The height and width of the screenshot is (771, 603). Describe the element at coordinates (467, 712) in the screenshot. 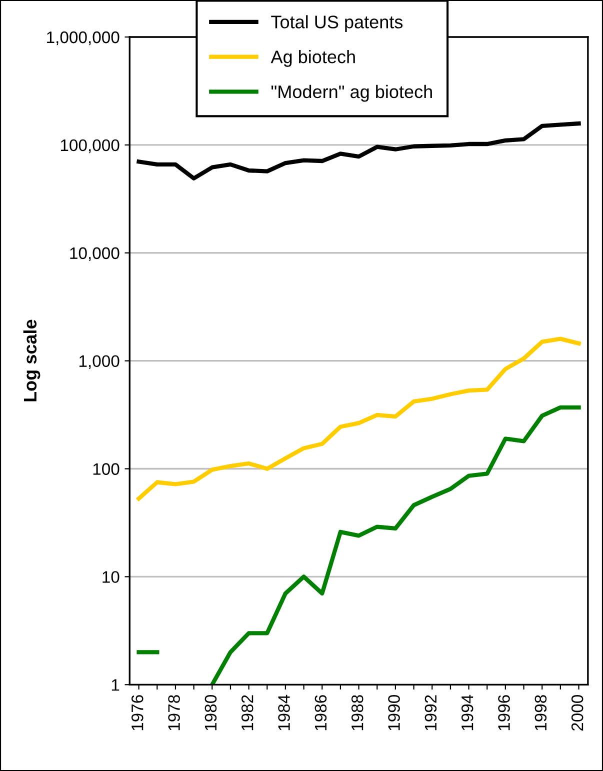

I see `x-tick-label: 1994` at that location.